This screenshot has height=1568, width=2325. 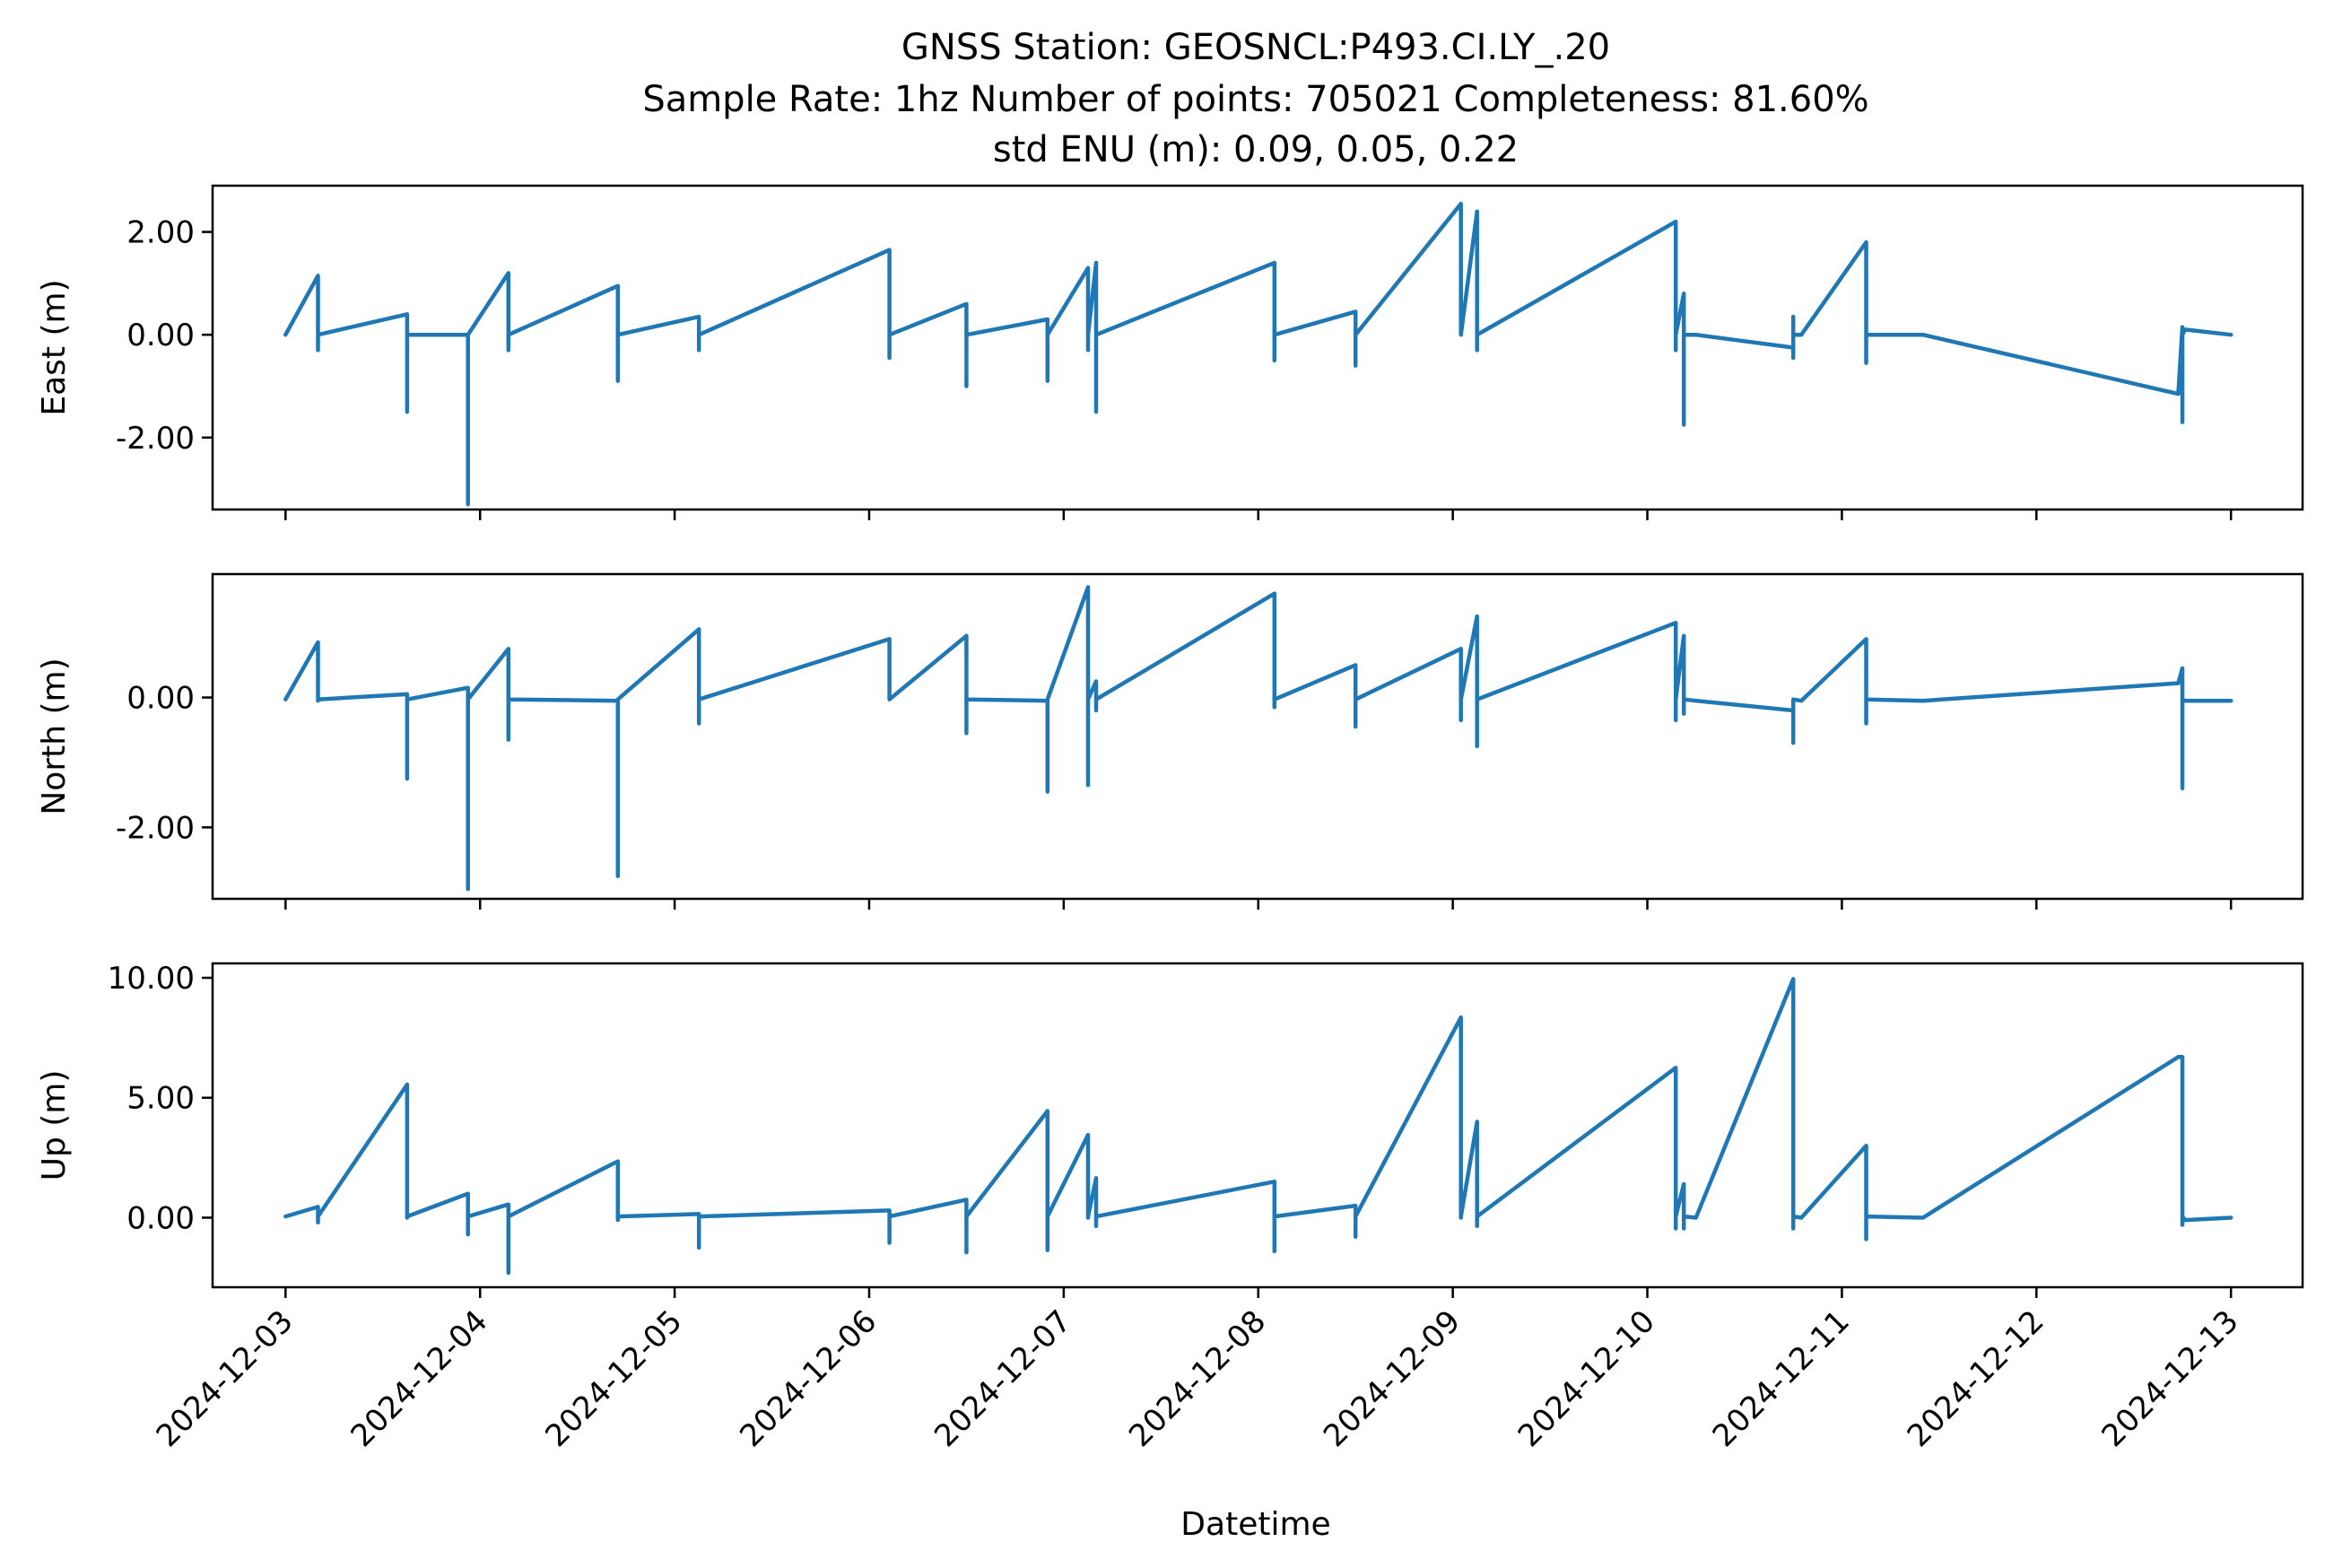 What do you see at coordinates (613, 1379) in the screenshot?
I see `x-tick-label: 2024-12-05` at bounding box center [613, 1379].